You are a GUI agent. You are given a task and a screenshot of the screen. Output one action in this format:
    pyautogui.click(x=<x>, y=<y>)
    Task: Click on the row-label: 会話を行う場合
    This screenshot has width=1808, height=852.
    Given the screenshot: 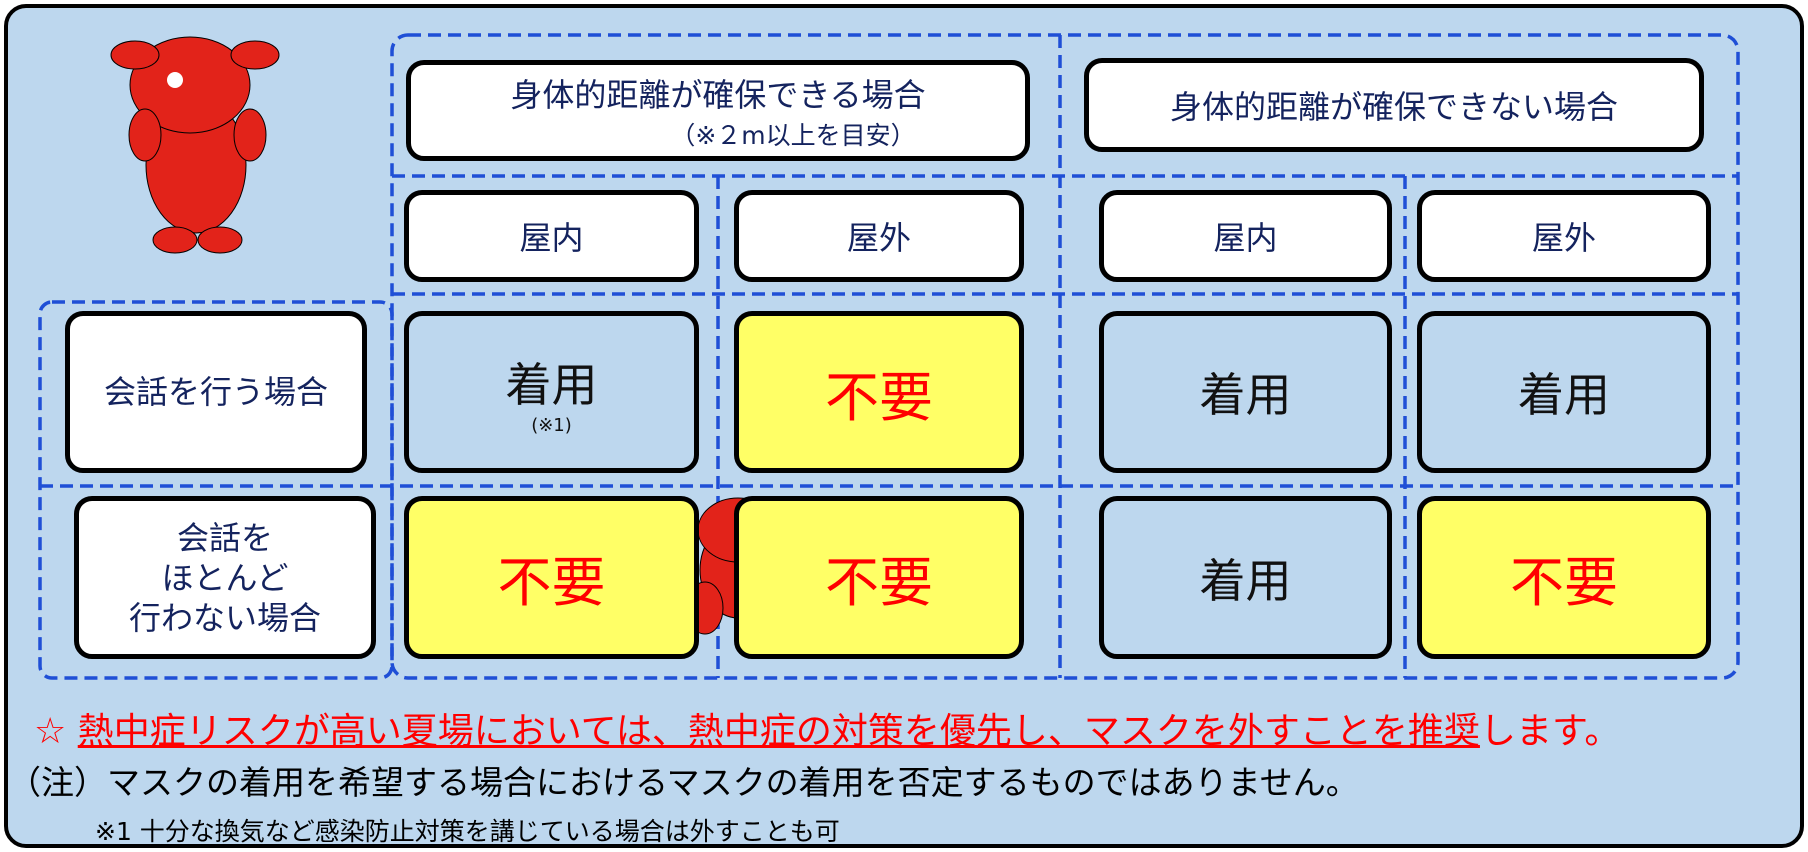 What is the action you would take?
    pyautogui.click(x=215, y=392)
    